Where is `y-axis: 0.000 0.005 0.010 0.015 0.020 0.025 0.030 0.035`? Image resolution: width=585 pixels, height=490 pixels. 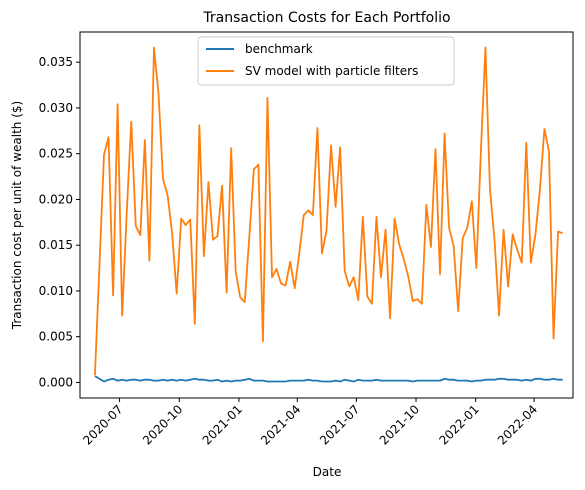
y-axis: 0.000 0.005 0.010 0.015 0.020 0.025 0.030 0.035 is located at coordinates (59, 222).